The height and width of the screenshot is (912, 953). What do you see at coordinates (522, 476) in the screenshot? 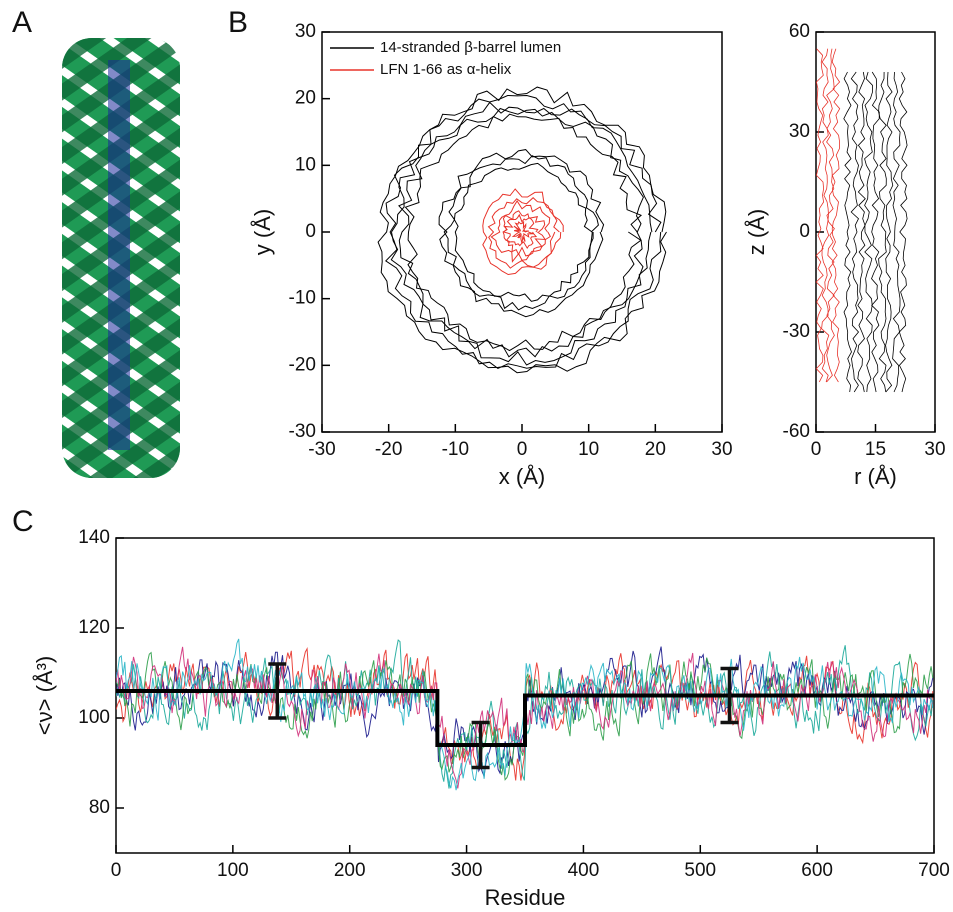
I see `x-axis-label: x (Å)` at bounding box center [522, 476].